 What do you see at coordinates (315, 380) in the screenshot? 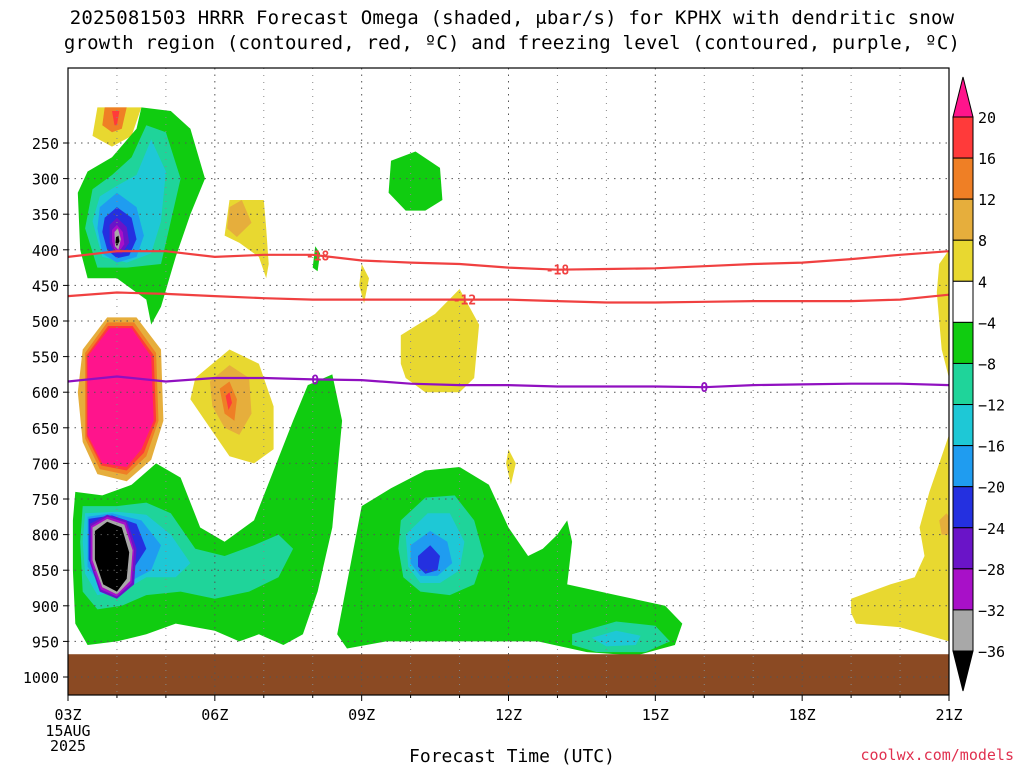
I see `contour-label-0-0: 0` at bounding box center [315, 380].